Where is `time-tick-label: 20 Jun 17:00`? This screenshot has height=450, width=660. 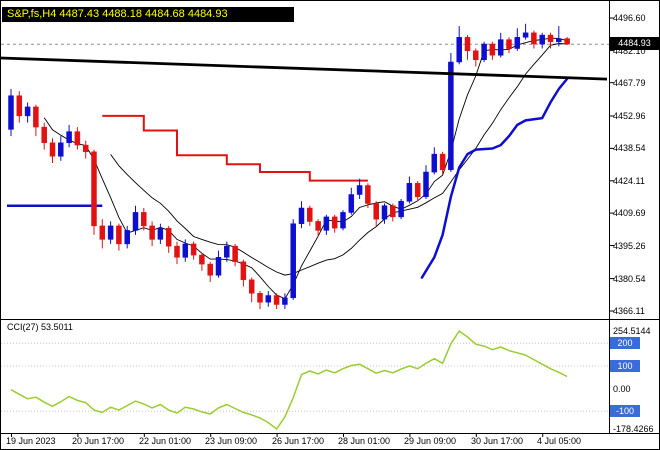
time-tick-label: 20 Jun 17:00 is located at coordinates (98, 441).